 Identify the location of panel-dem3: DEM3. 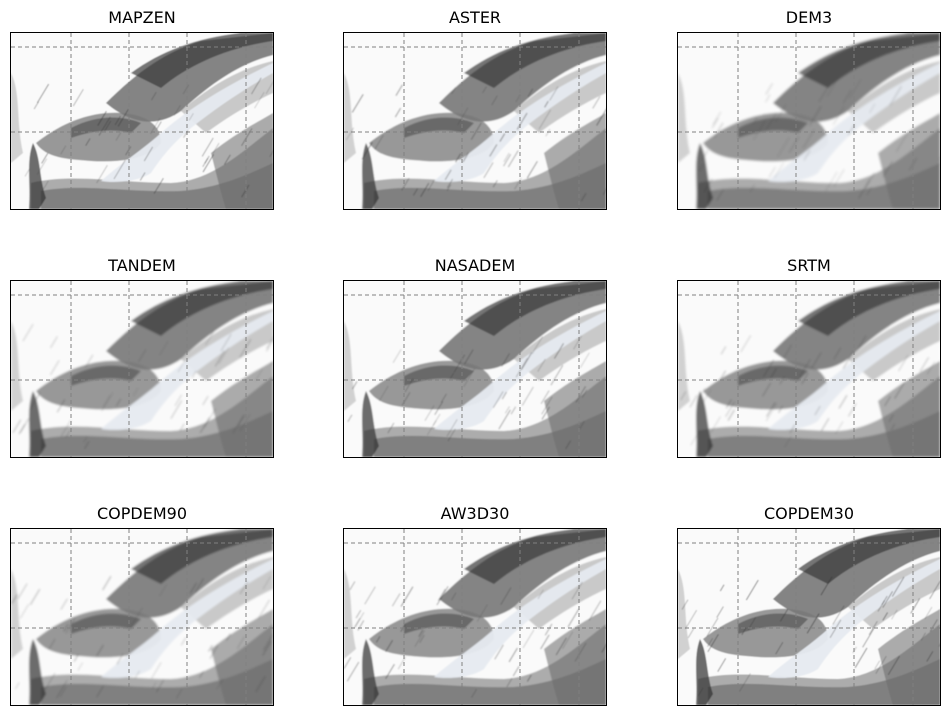
(809, 109).